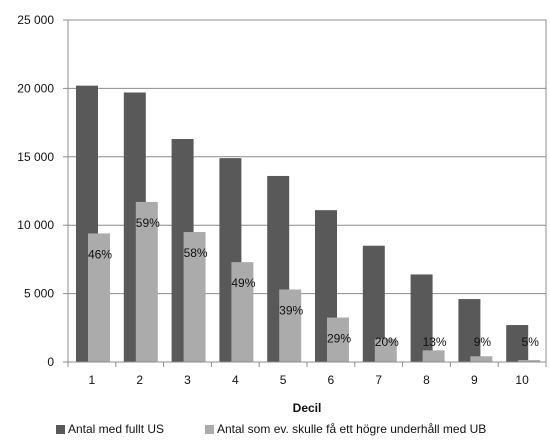 The height and width of the screenshot is (443, 550). I want to click on y-tick-label: 5 000, so click(39, 294).